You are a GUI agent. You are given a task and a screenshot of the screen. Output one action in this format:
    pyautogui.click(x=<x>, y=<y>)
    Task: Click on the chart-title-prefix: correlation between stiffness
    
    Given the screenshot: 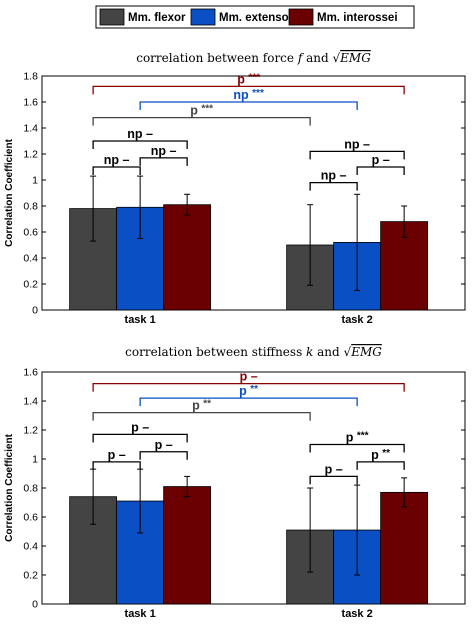 What is the action you would take?
    pyautogui.click(x=215, y=352)
    